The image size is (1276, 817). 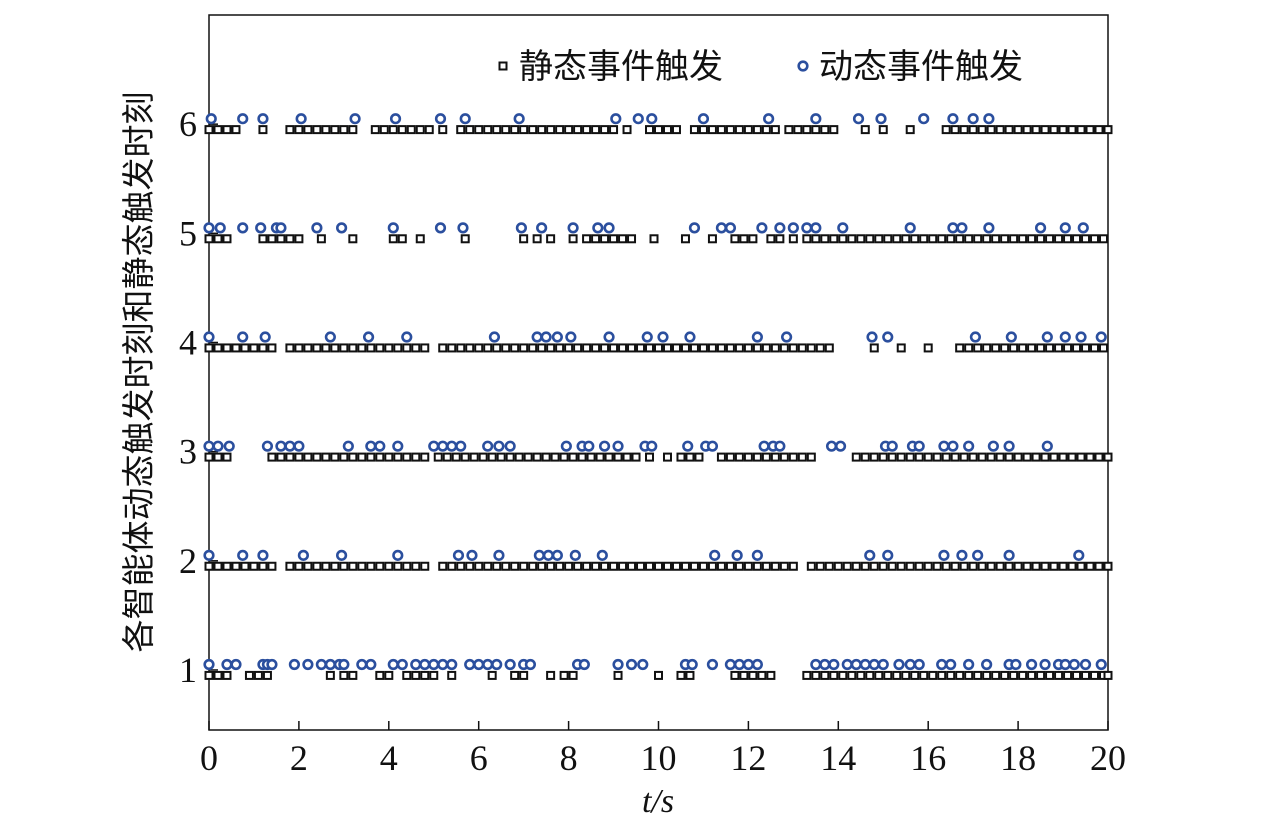 I want to click on legend-label: 静态事件触发, so click(x=621, y=67).